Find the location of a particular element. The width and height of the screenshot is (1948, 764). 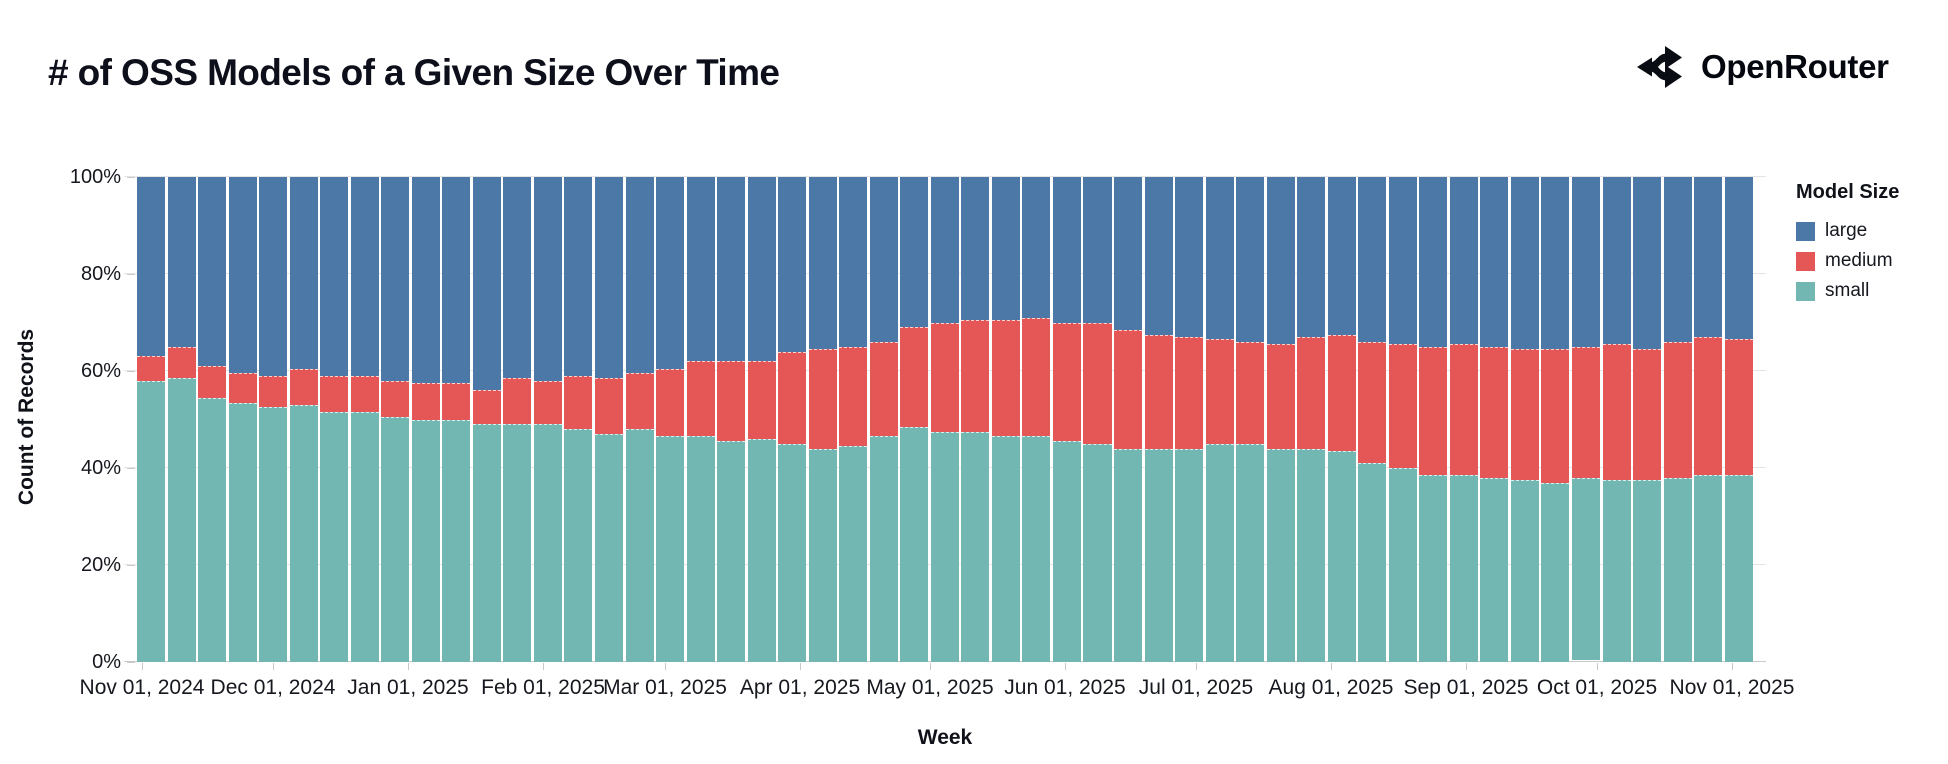

bar-week-Mar-28-2025 is located at coordinates (792, 419).